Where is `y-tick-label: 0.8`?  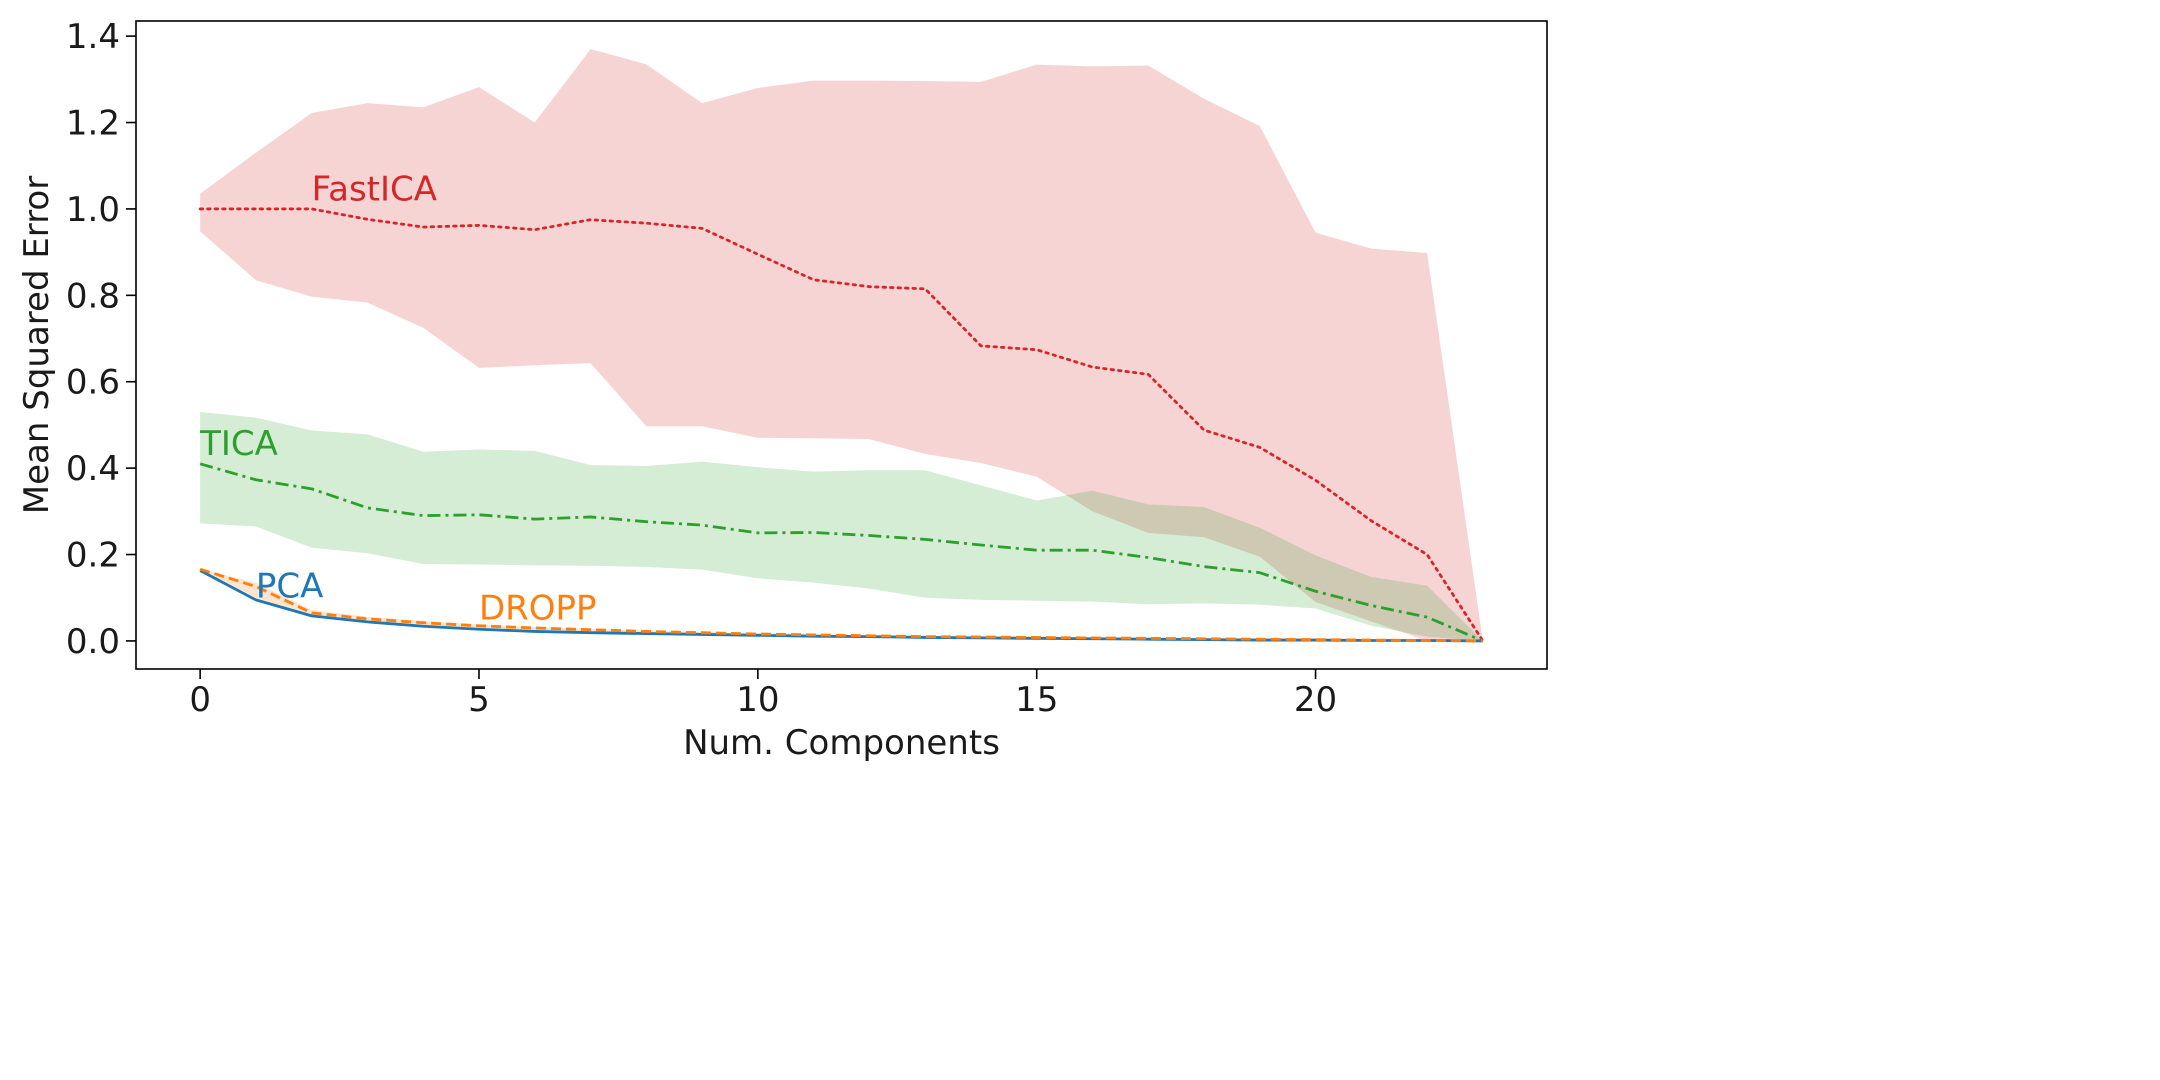 y-tick-label: 0.8 is located at coordinates (93, 296).